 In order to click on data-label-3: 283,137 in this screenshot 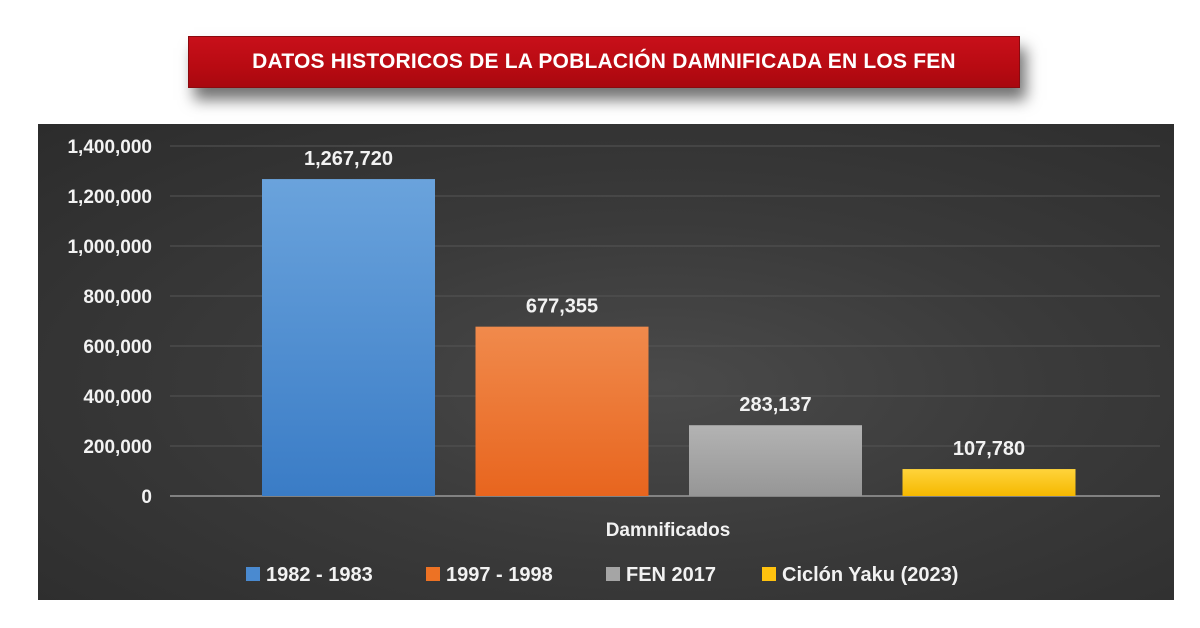, I will do `click(775, 405)`.